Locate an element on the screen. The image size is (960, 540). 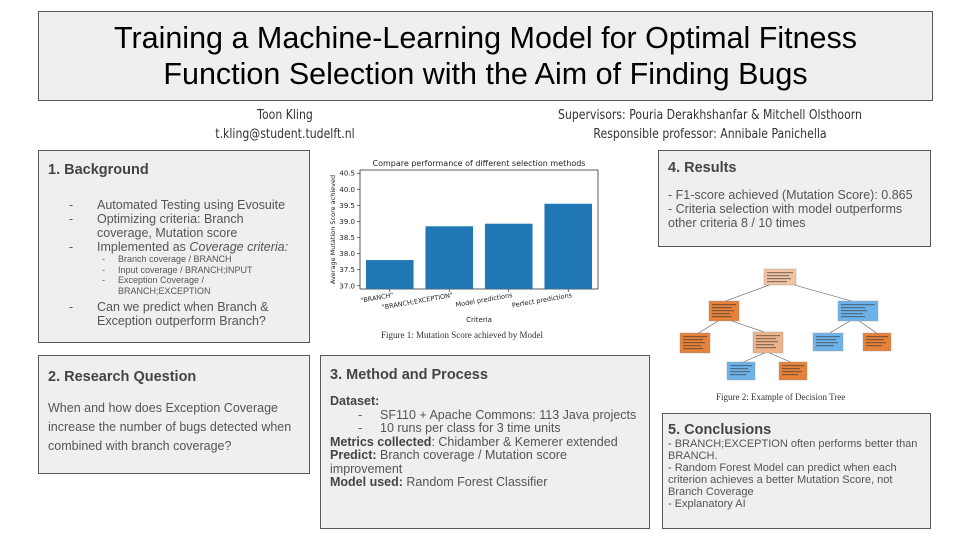
author-block: Toon Kling t.kling@student.tudelft.nl is located at coordinates (285, 125).